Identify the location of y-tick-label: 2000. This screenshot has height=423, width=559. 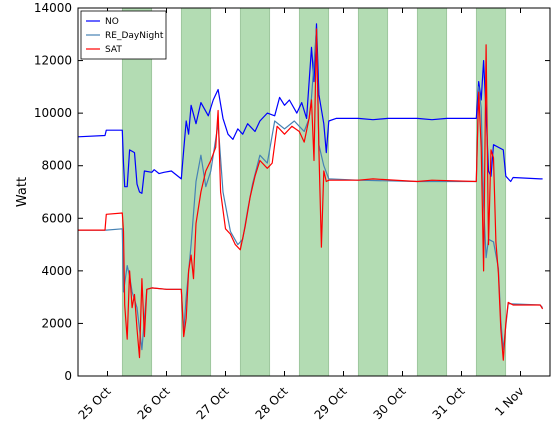
(56, 323).